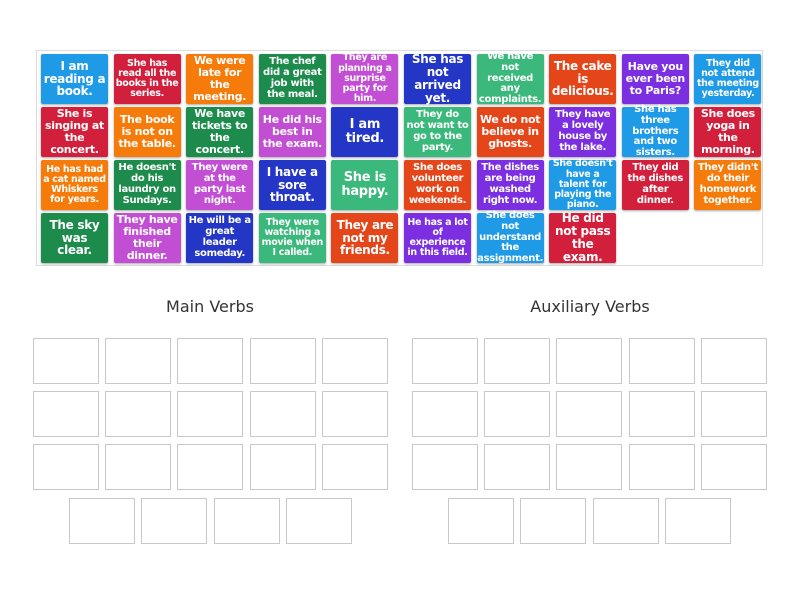 The width and height of the screenshot is (800, 600). I want to click on sentence-card: The cake is delicious., so click(583, 79).